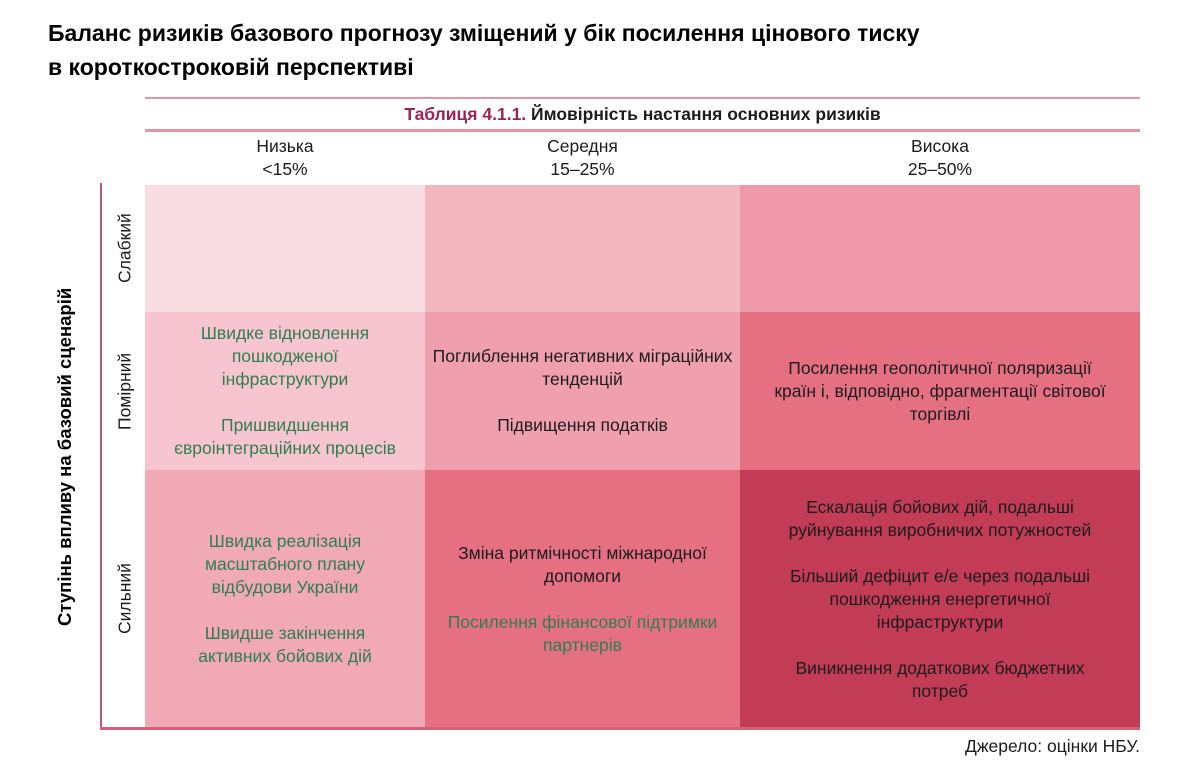 The image size is (1200, 781). Describe the element at coordinates (124, 599) in the screenshot. I see `row-label-strong: Сильний` at that location.